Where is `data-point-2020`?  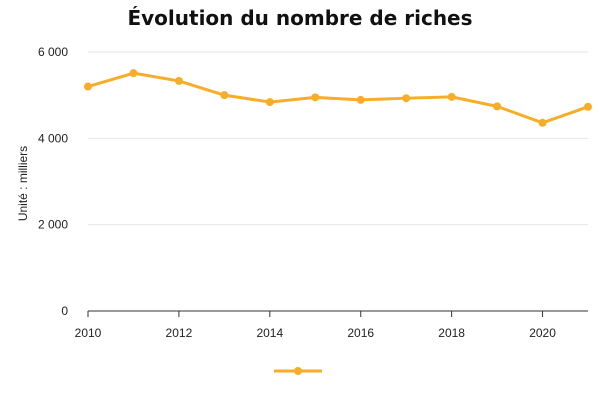 data-point-2020 is located at coordinates (542, 122).